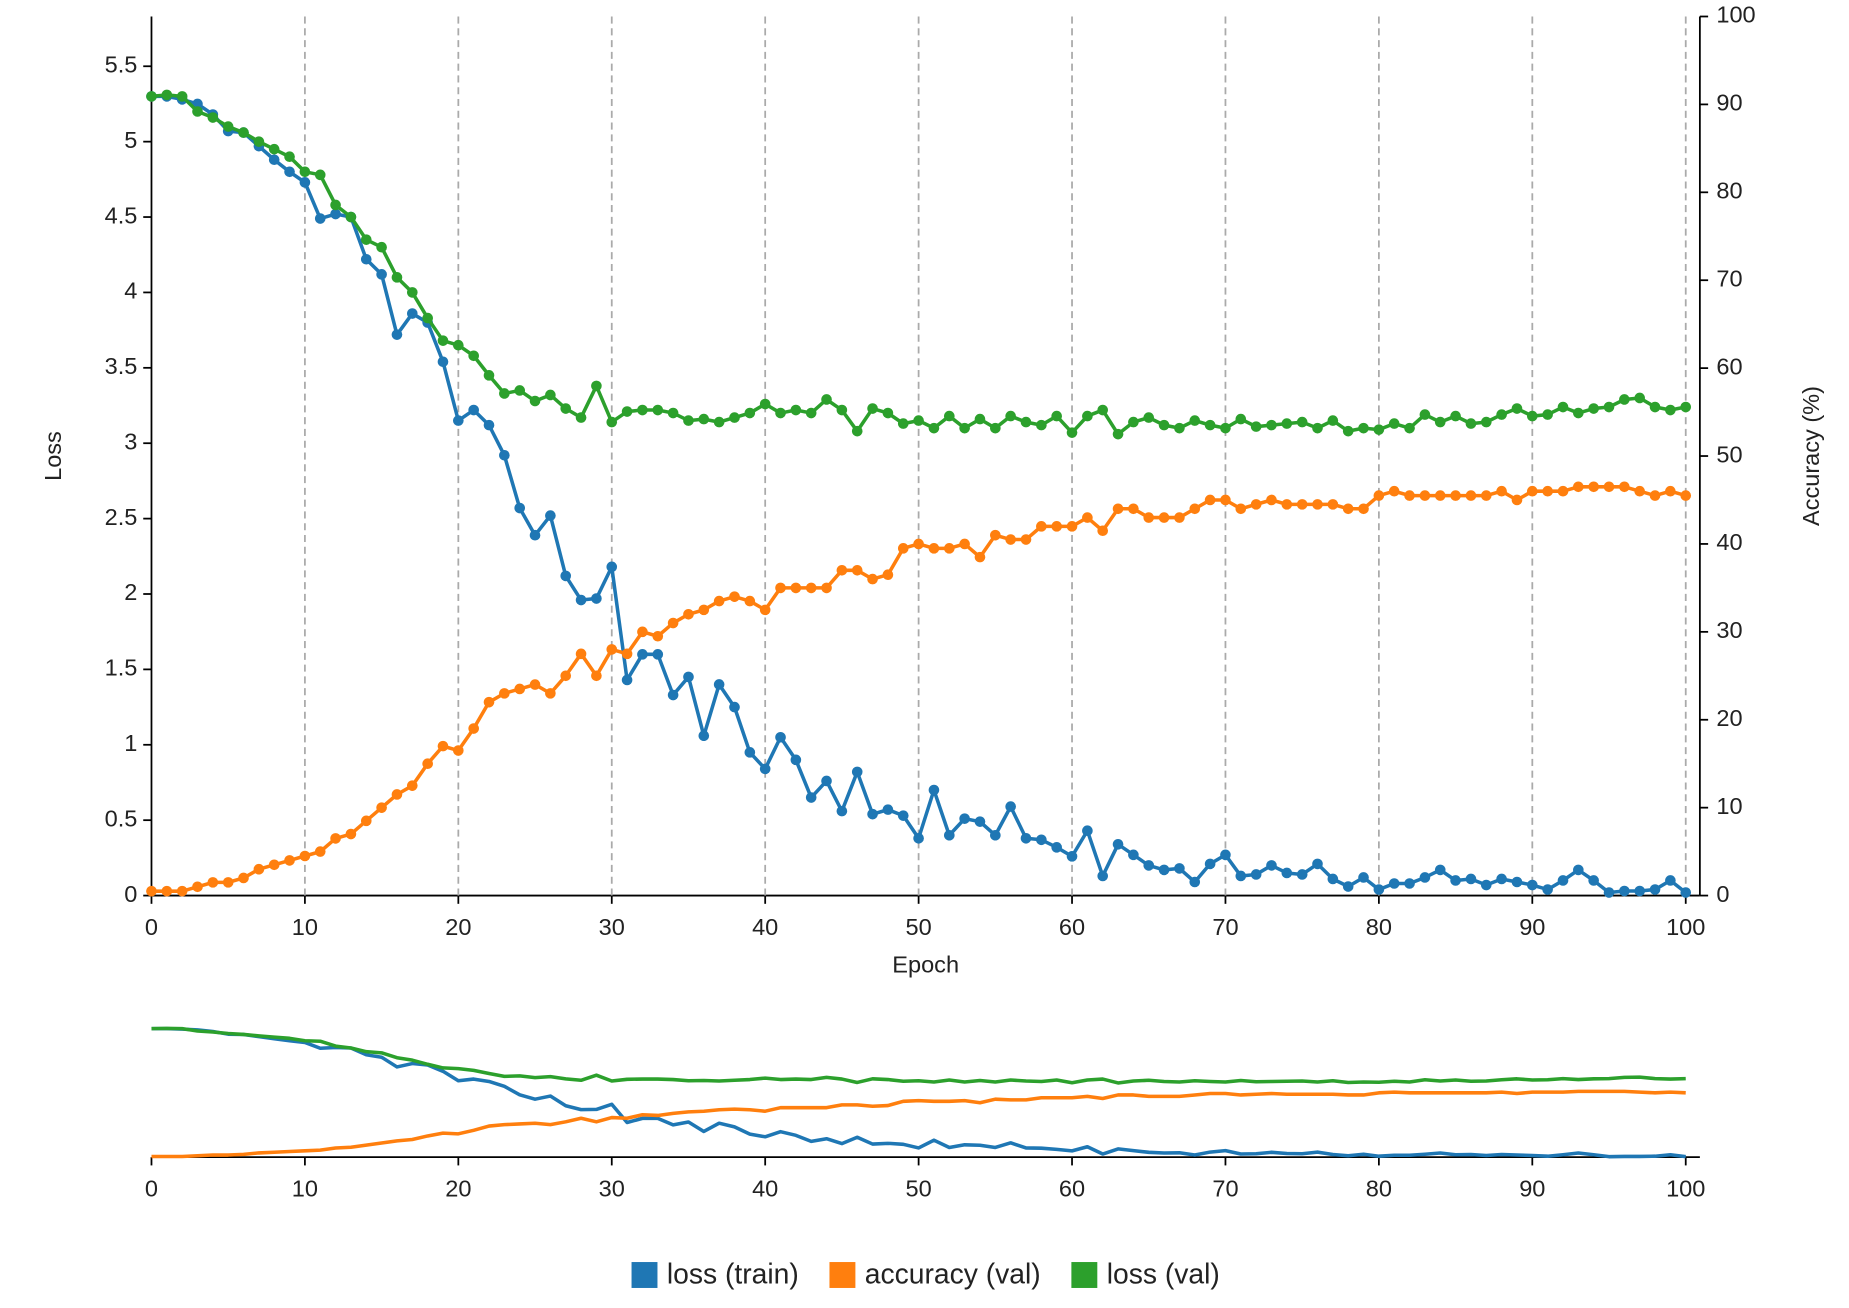 The height and width of the screenshot is (1308, 1849). I want to click on y-tick-label: 0, so click(130, 894).